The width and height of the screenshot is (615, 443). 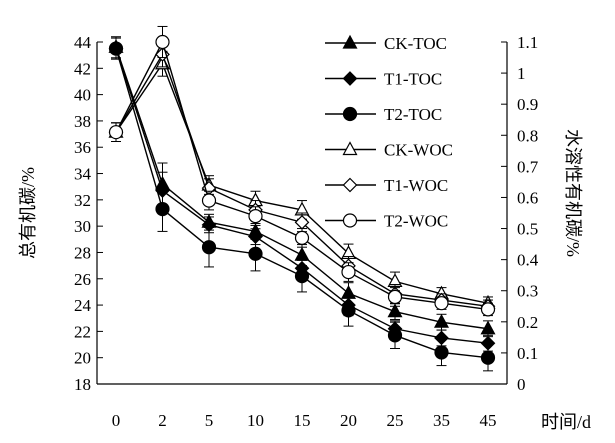 I want to click on left-axis-ticks: 18 20 22 24 26 28 30 32 34 36 38 40 42 44, so click(x=88, y=213).